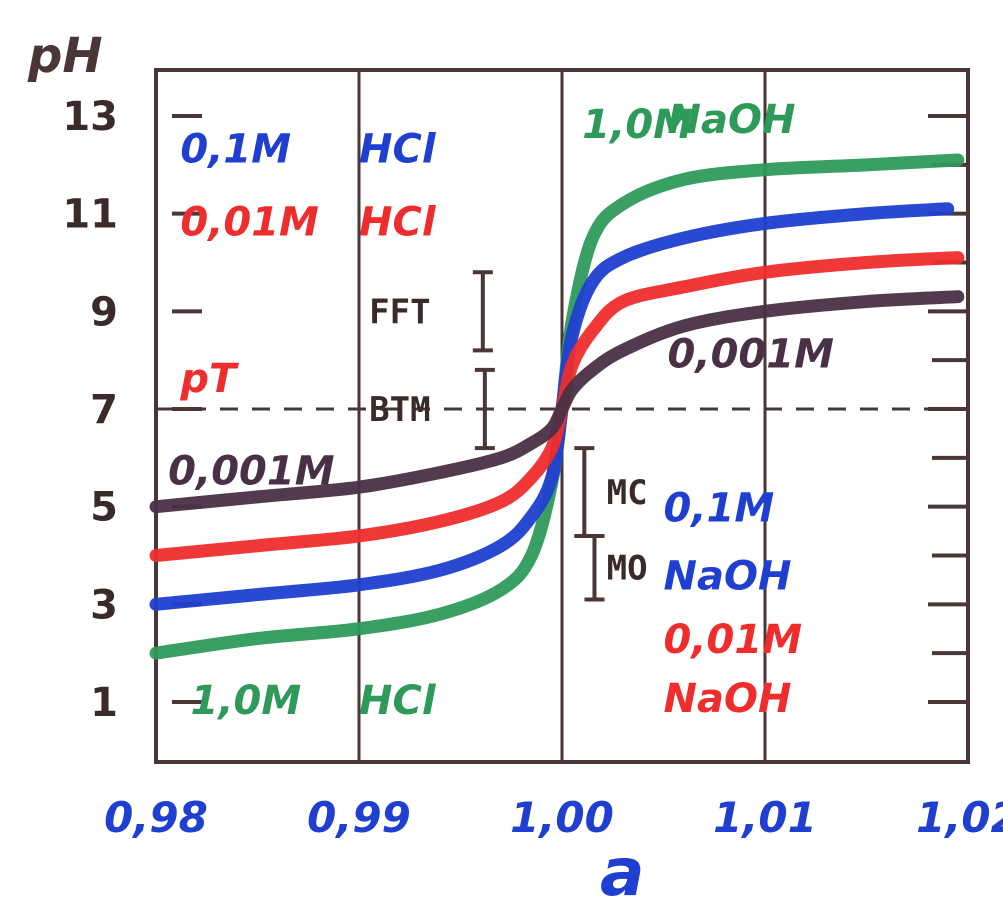 The image size is (1003, 910). Describe the element at coordinates (622, 872) in the screenshot. I see `x-axis-label: a` at that location.